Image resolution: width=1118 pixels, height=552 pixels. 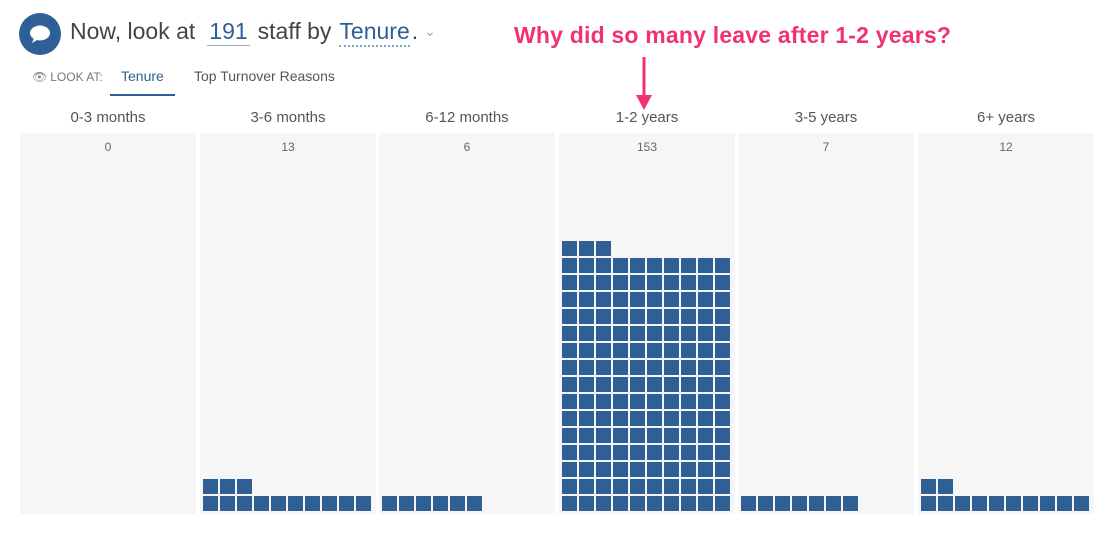 What do you see at coordinates (228, 32) in the screenshot?
I see `staff-count: 191` at bounding box center [228, 32].